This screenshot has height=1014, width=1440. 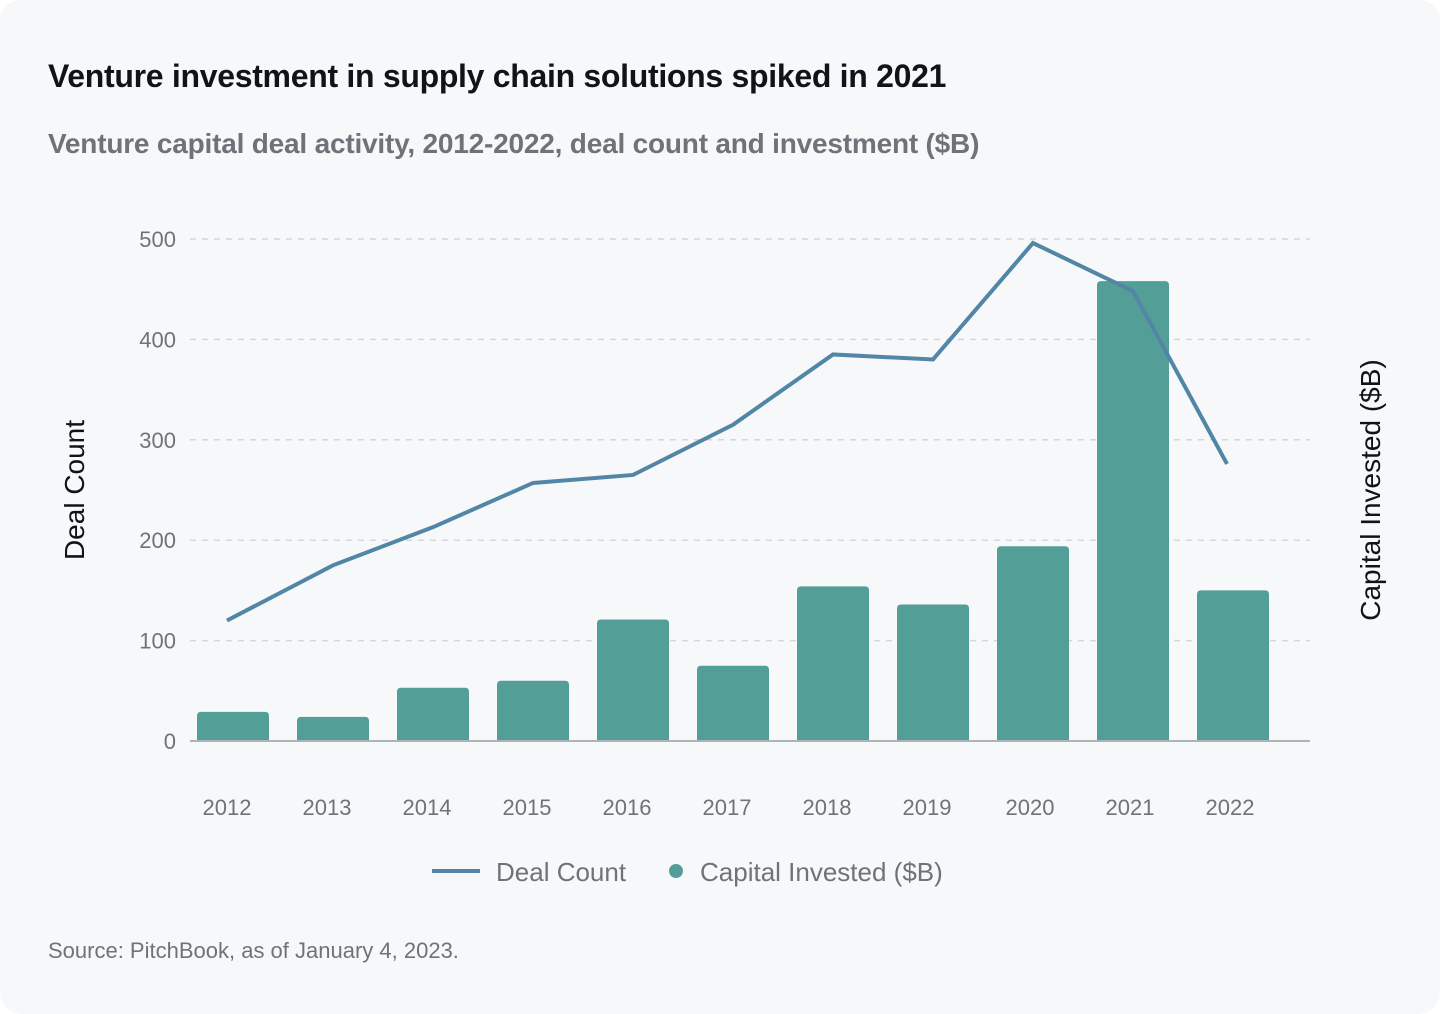 I want to click on bar-2019, so click(x=933, y=672).